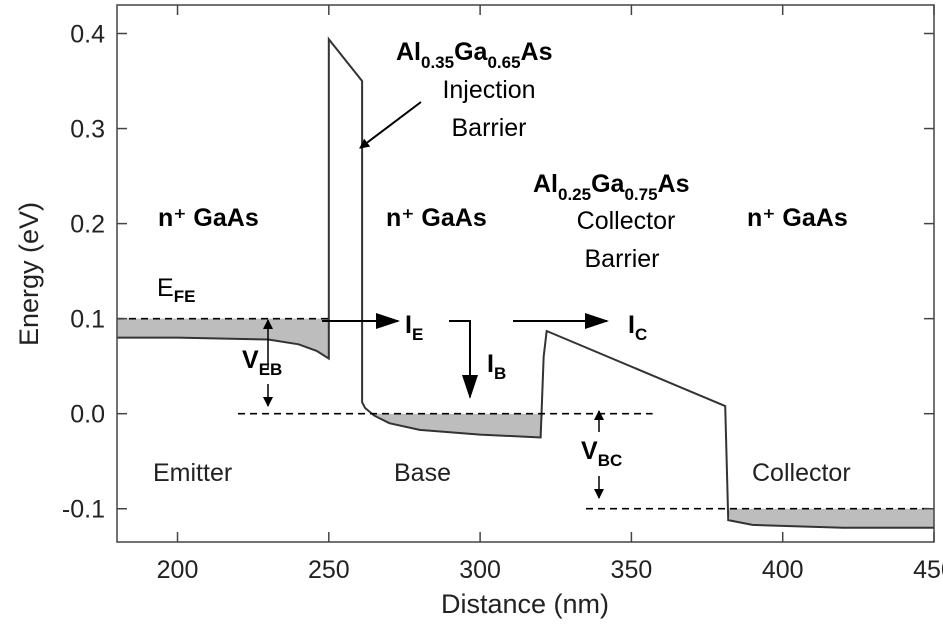 Image resolution: width=943 pixels, height=624 pixels. I want to click on y-tick-label: 0.2, so click(87, 225).